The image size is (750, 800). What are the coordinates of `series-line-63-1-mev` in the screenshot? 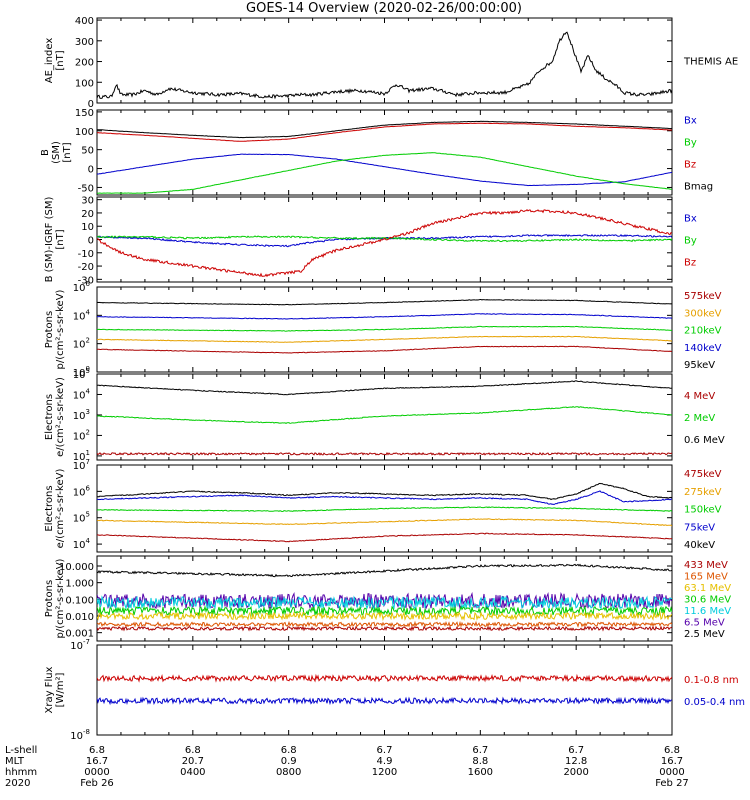 It's located at (384, 616).